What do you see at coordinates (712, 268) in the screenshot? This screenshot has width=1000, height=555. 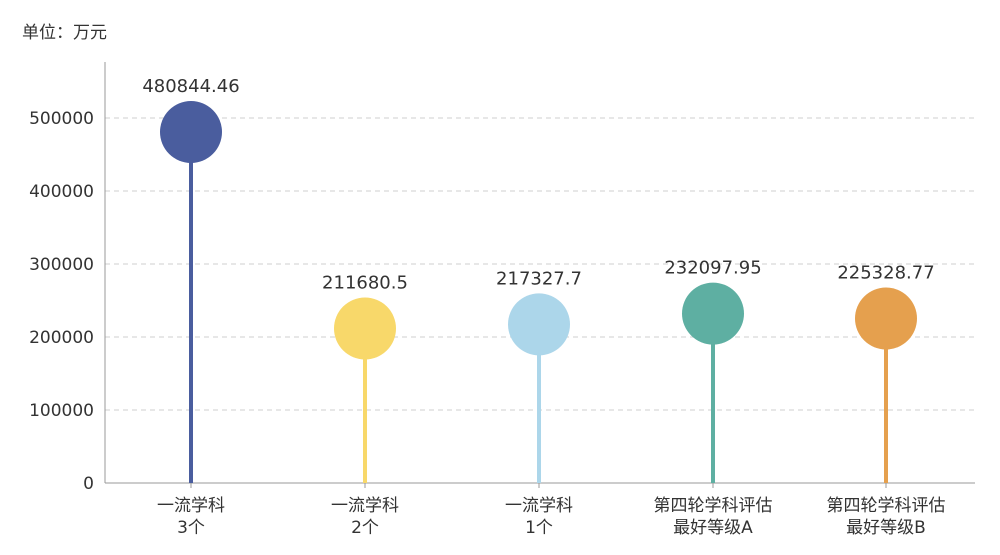 I see `data-label: 232097.95` at bounding box center [712, 268].